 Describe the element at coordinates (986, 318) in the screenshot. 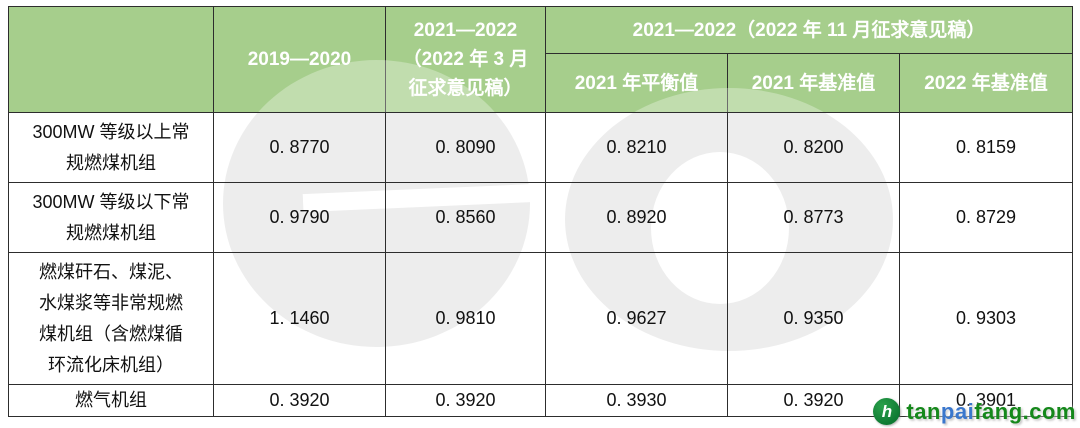

I see `cell-value: 0. 9303` at that location.